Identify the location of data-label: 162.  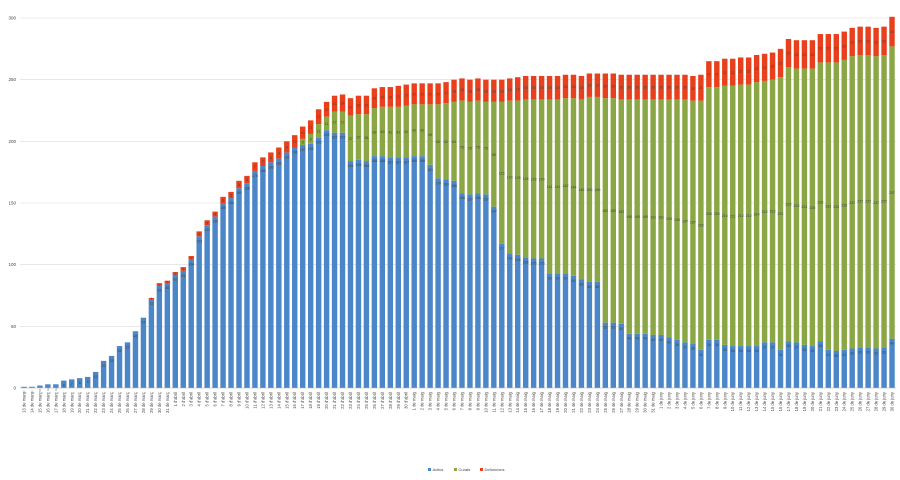
(239, 193).